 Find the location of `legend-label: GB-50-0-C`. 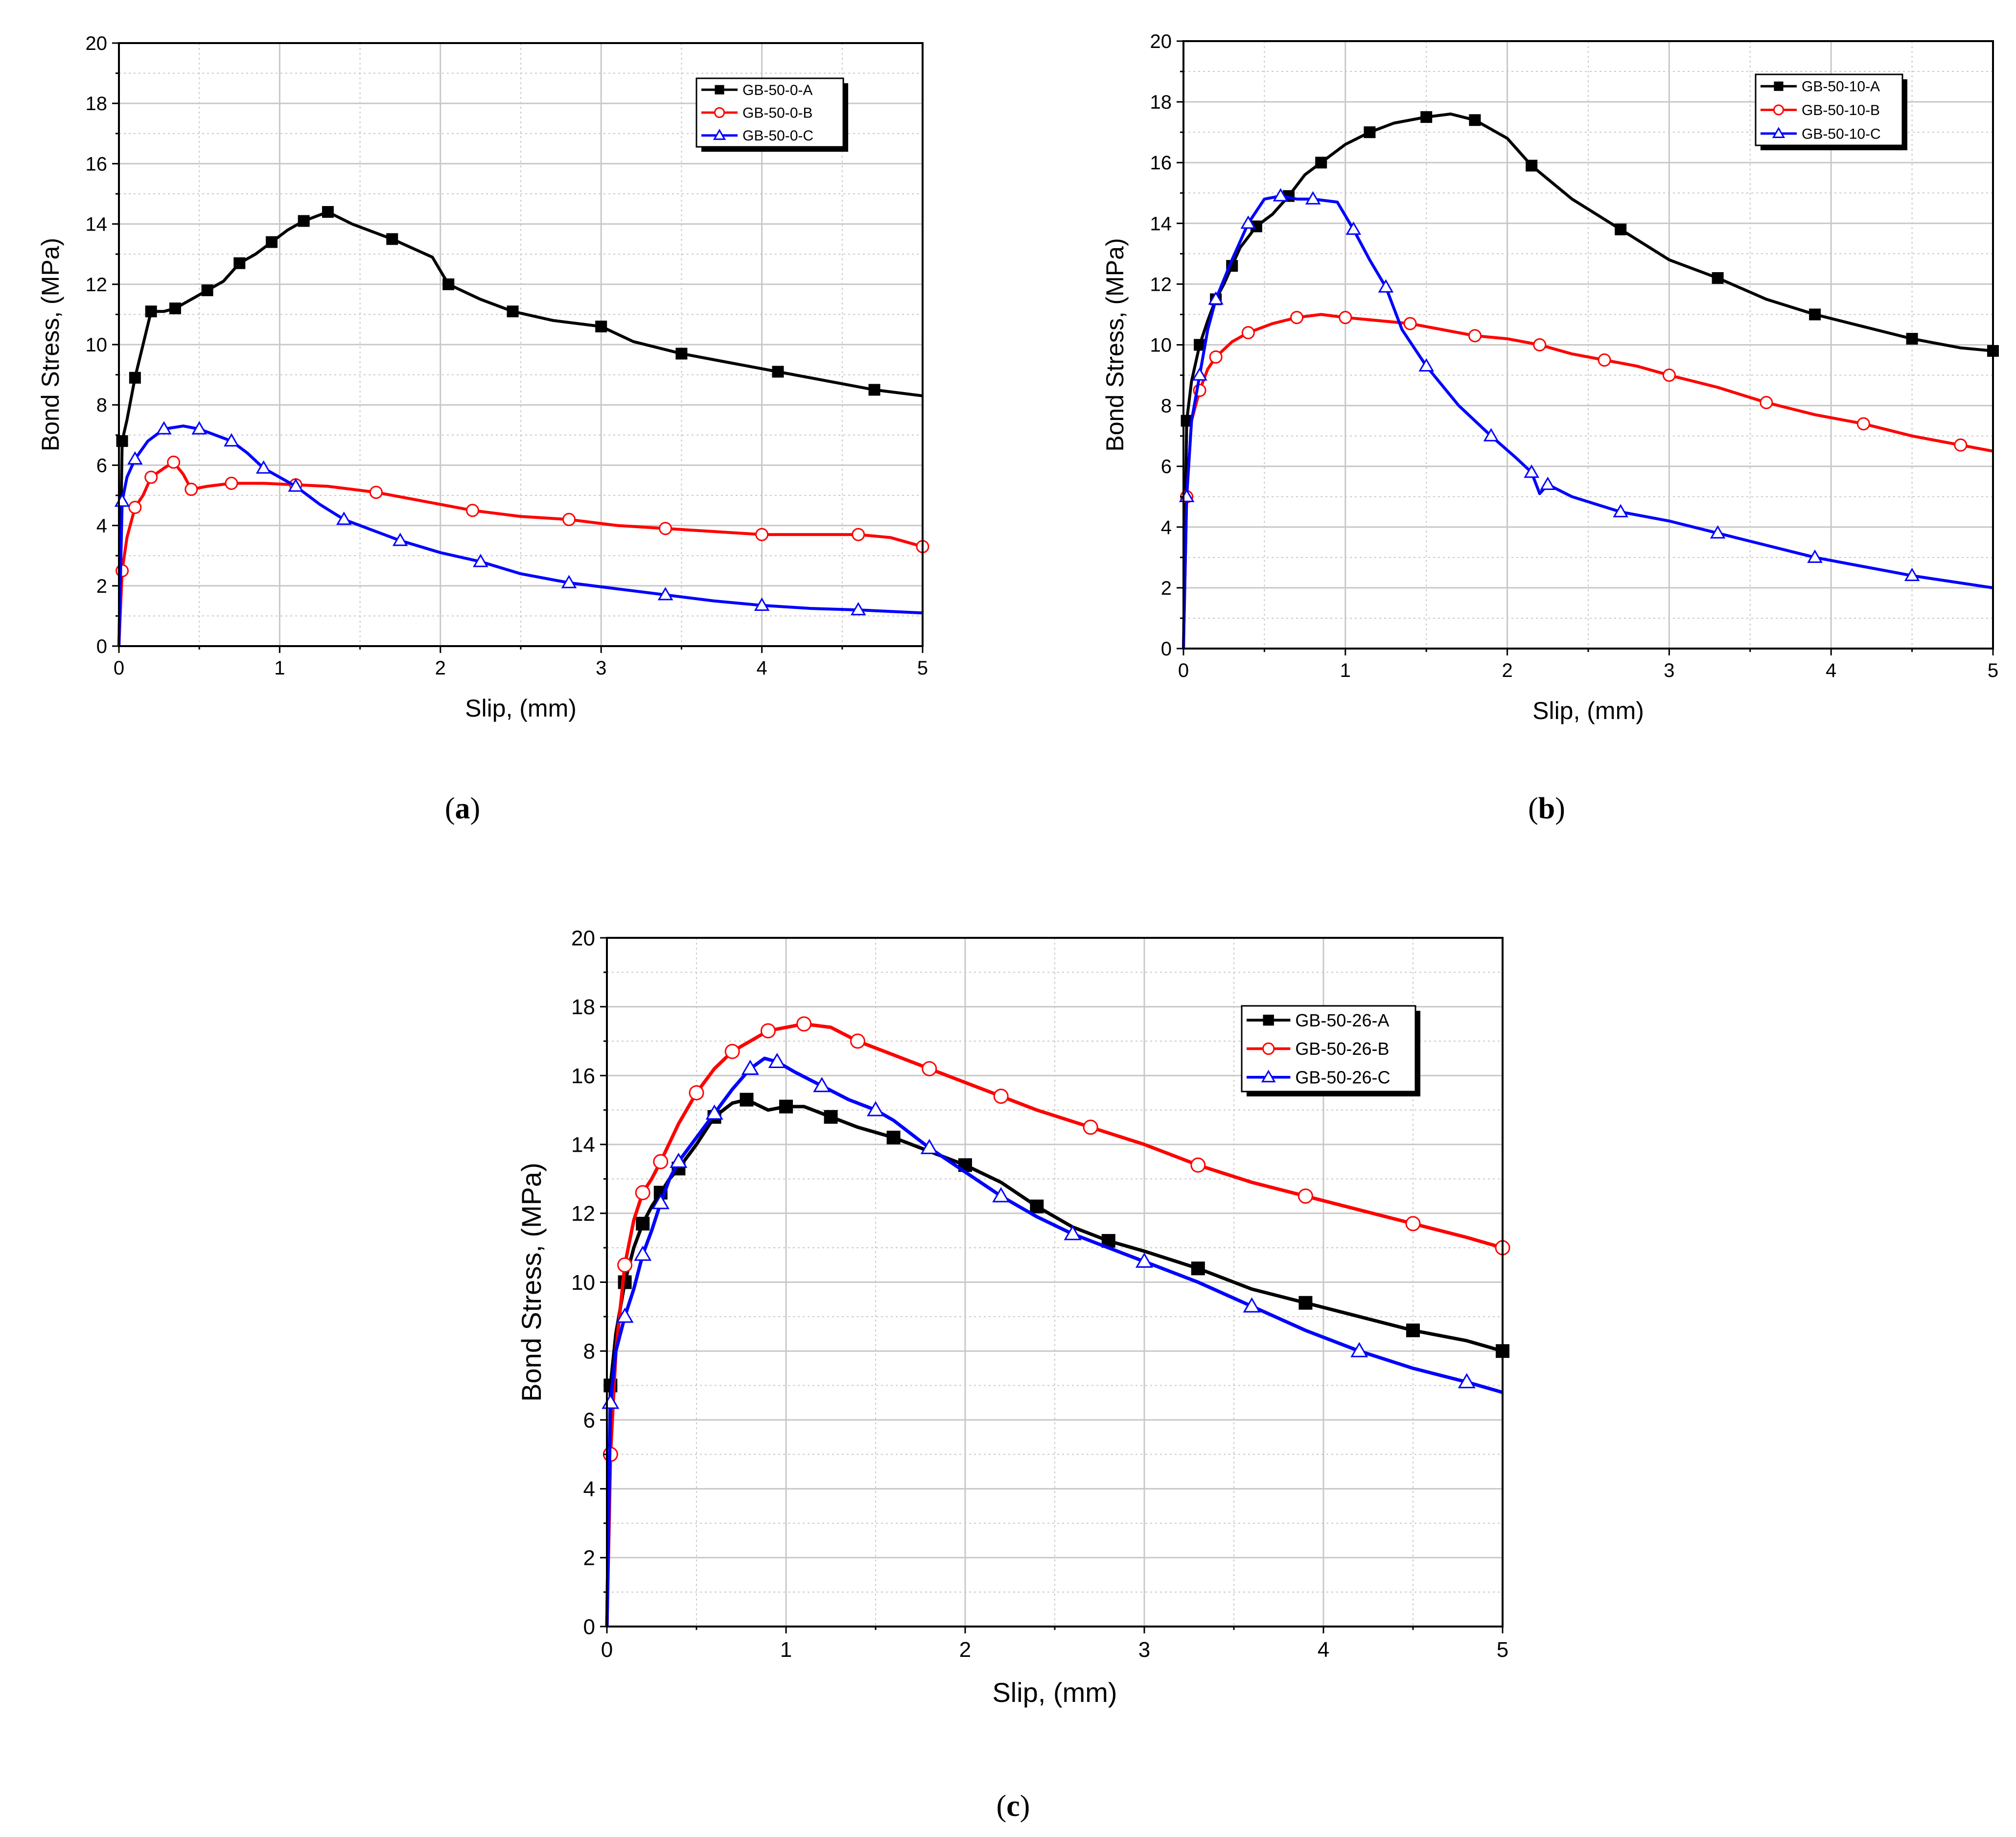

legend-label: GB-50-0-C is located at coordinates (777, 136).